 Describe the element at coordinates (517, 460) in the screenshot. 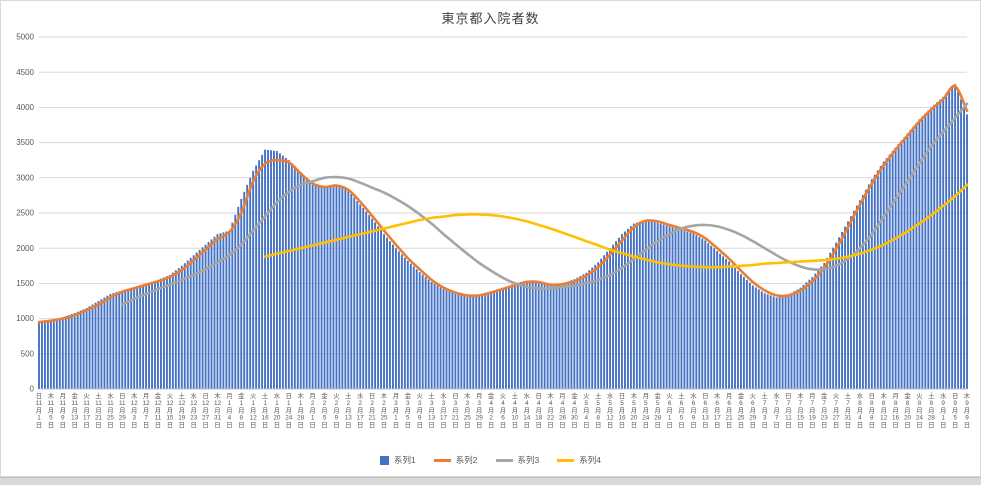

I see `legend-item-series3: 系列3` at that location.